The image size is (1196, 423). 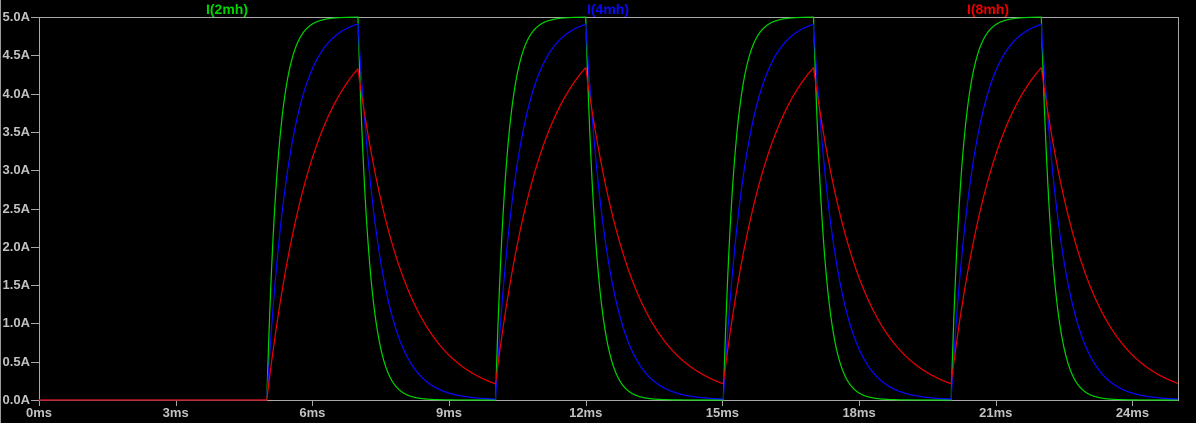 I want to click on x-tick-label: 9ms, so click(x=449, y=412).